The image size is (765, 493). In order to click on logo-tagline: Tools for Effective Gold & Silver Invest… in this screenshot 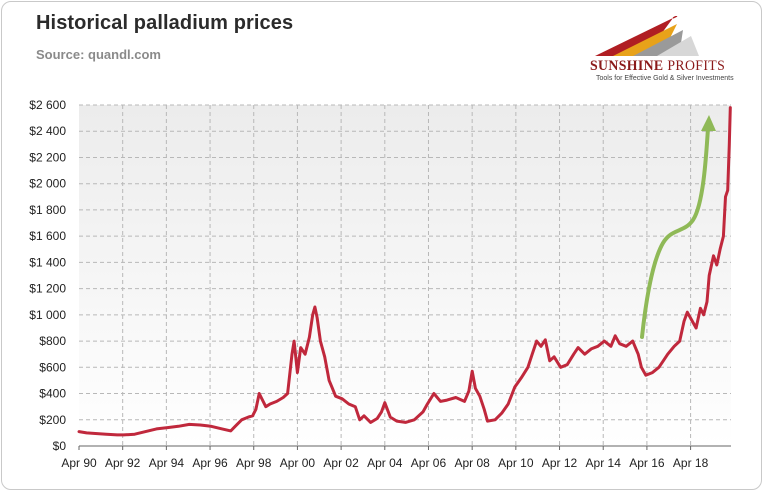, I will do `click(665, 78)`.